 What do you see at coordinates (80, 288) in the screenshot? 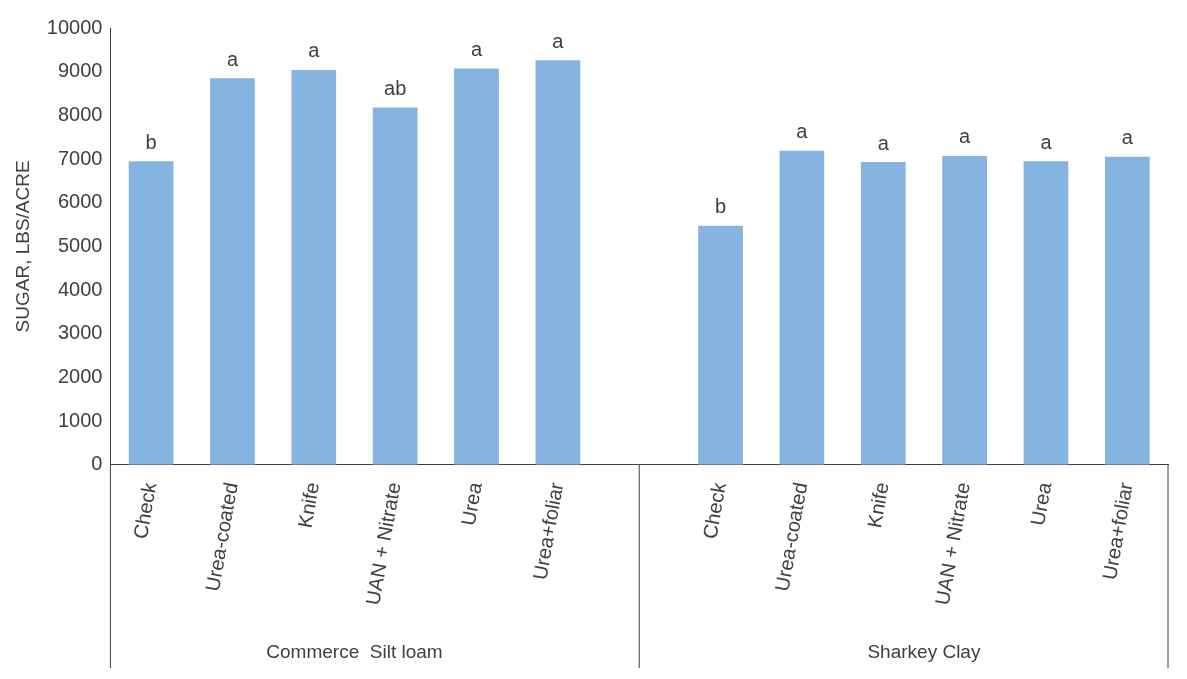
I see `y-tick-label: 4000` at bounding box center [80, 288].